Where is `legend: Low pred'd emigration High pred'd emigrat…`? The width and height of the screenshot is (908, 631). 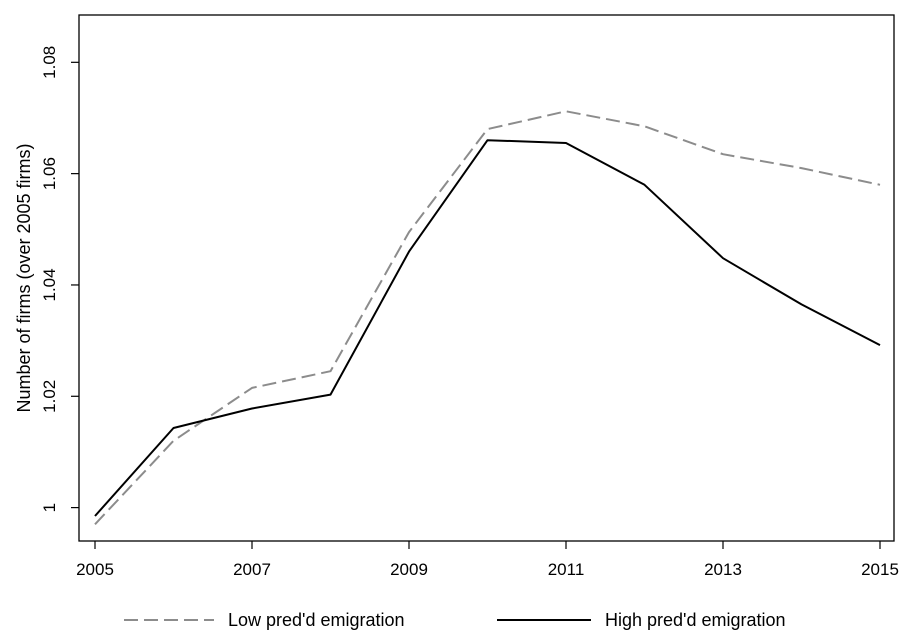
legend: Low pred'd emigration High pred'd emigrat… is located at coordinates (455, 620).